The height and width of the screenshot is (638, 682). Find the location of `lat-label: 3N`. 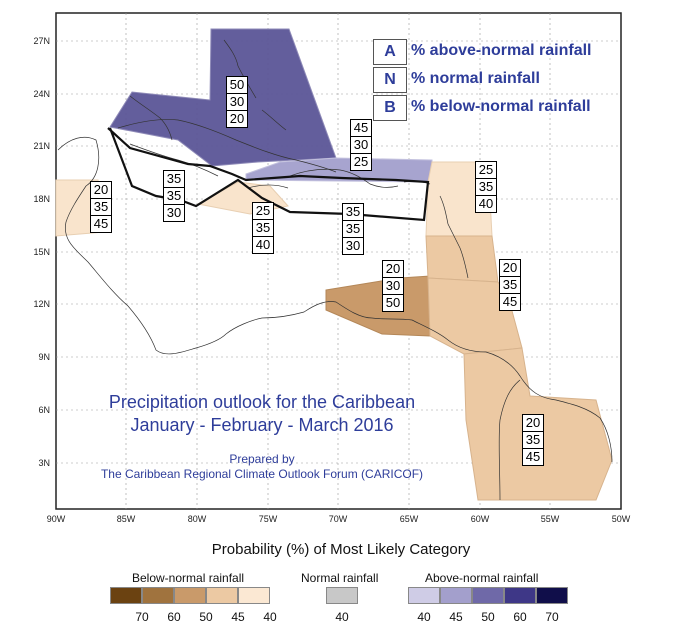

lat-label: 3N is located at coordinates (44, 463).